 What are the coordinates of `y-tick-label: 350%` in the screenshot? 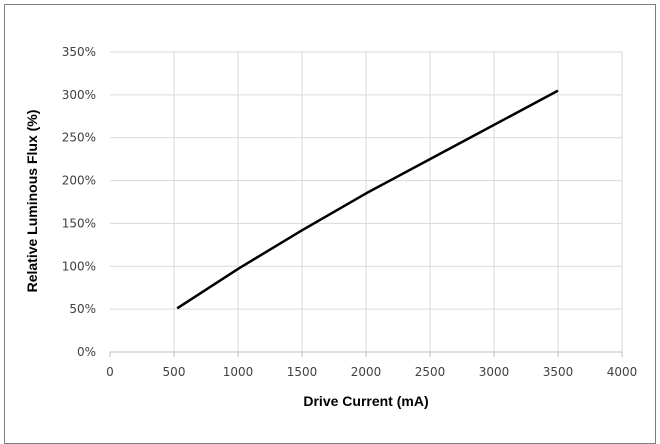 It's located at (79, 52).